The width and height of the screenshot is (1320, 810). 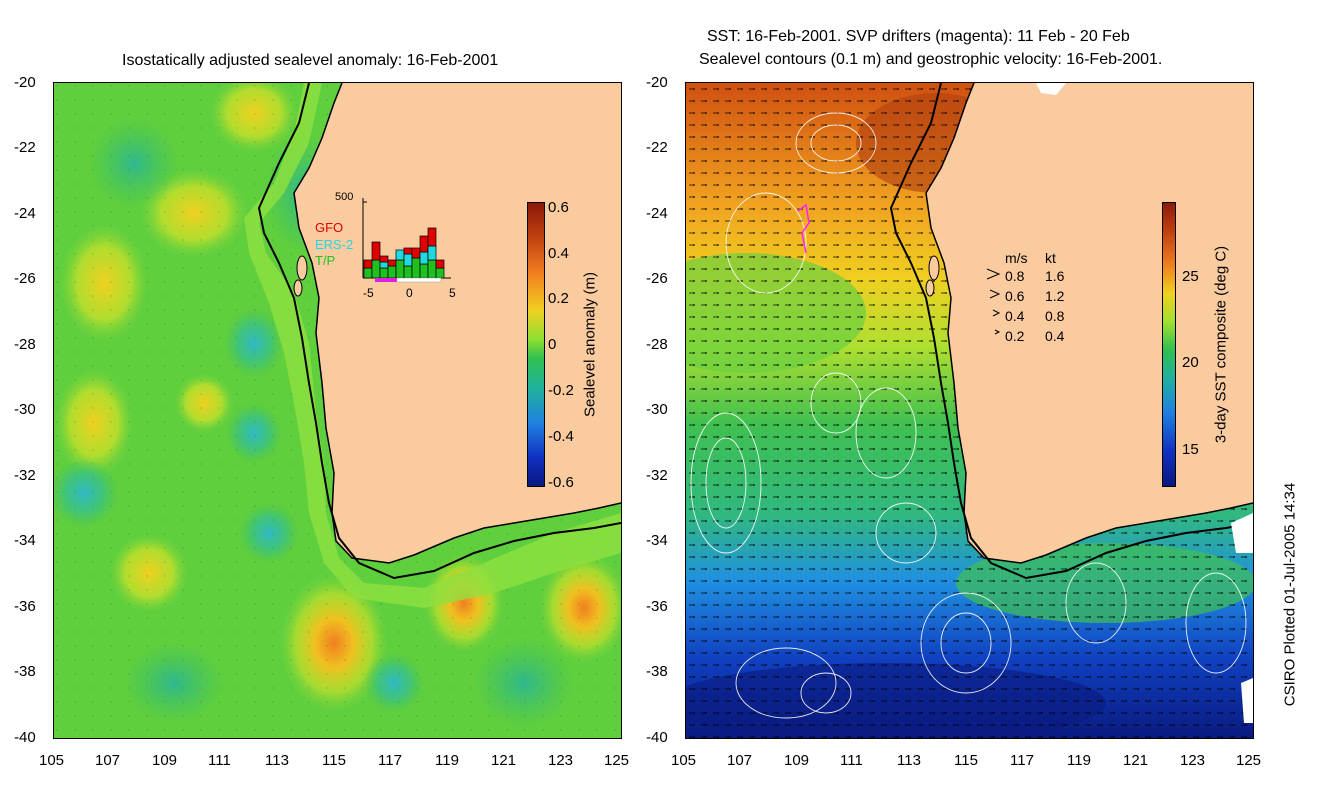 I want to click on left-x-tick: 115, so click(x=334, y=760).